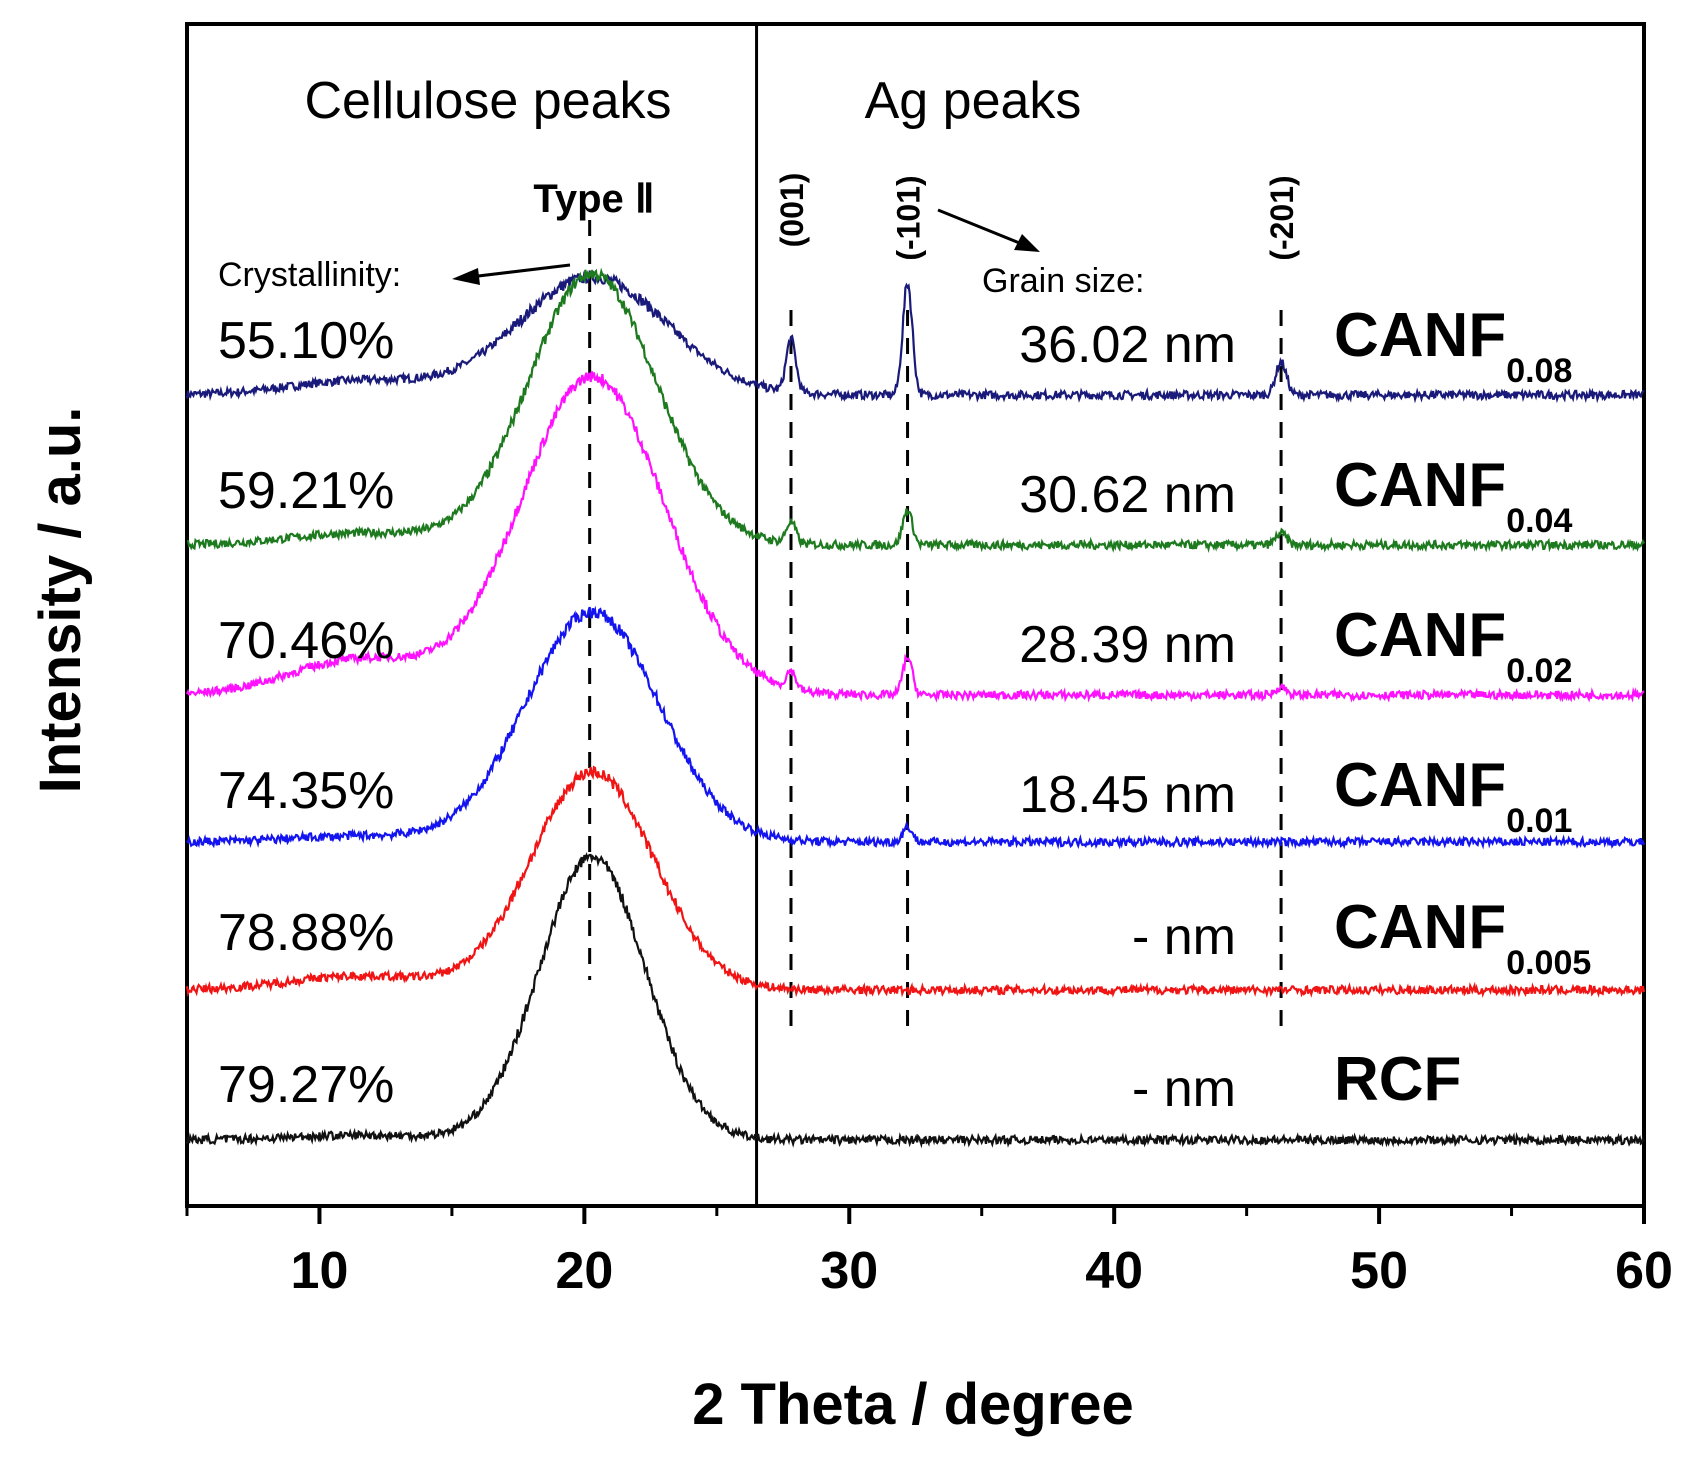  Describe the element at coordinates (792, 210) in the screenshot. I see `plane-label: (001)` at that location.